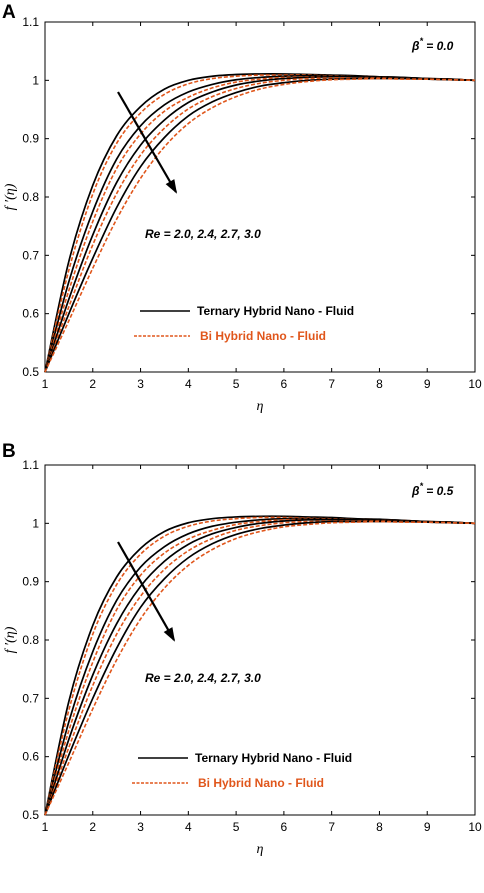 This screenshot has height=893, width=484. I want to click on beta-annotation: β* = 0.5, so click(432, 489).